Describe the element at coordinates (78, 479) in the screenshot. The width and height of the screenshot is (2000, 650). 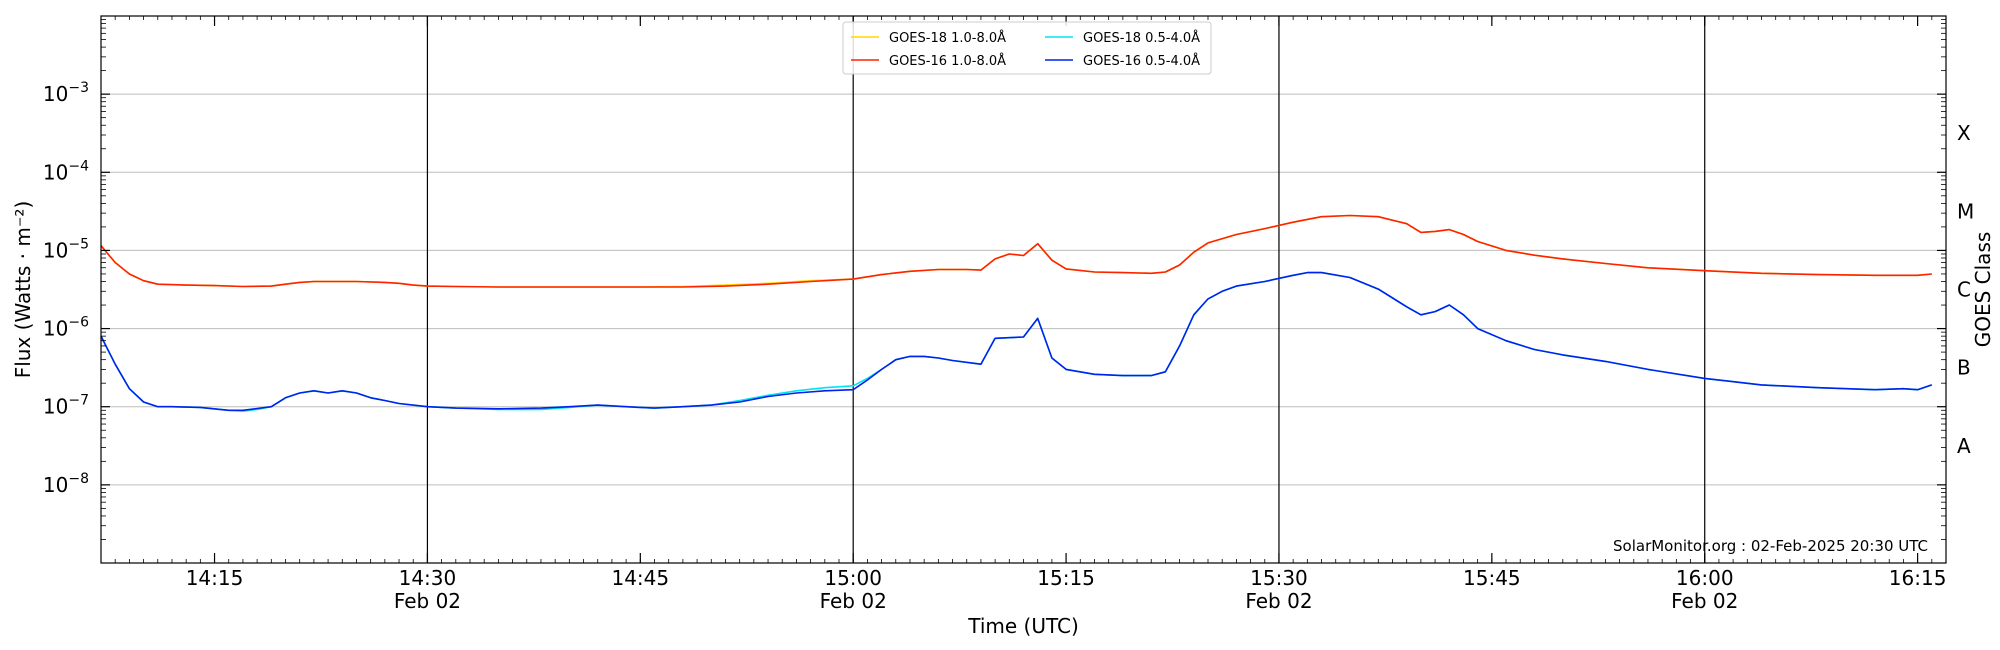
I see `y-tick-exponent: −8` at that location.